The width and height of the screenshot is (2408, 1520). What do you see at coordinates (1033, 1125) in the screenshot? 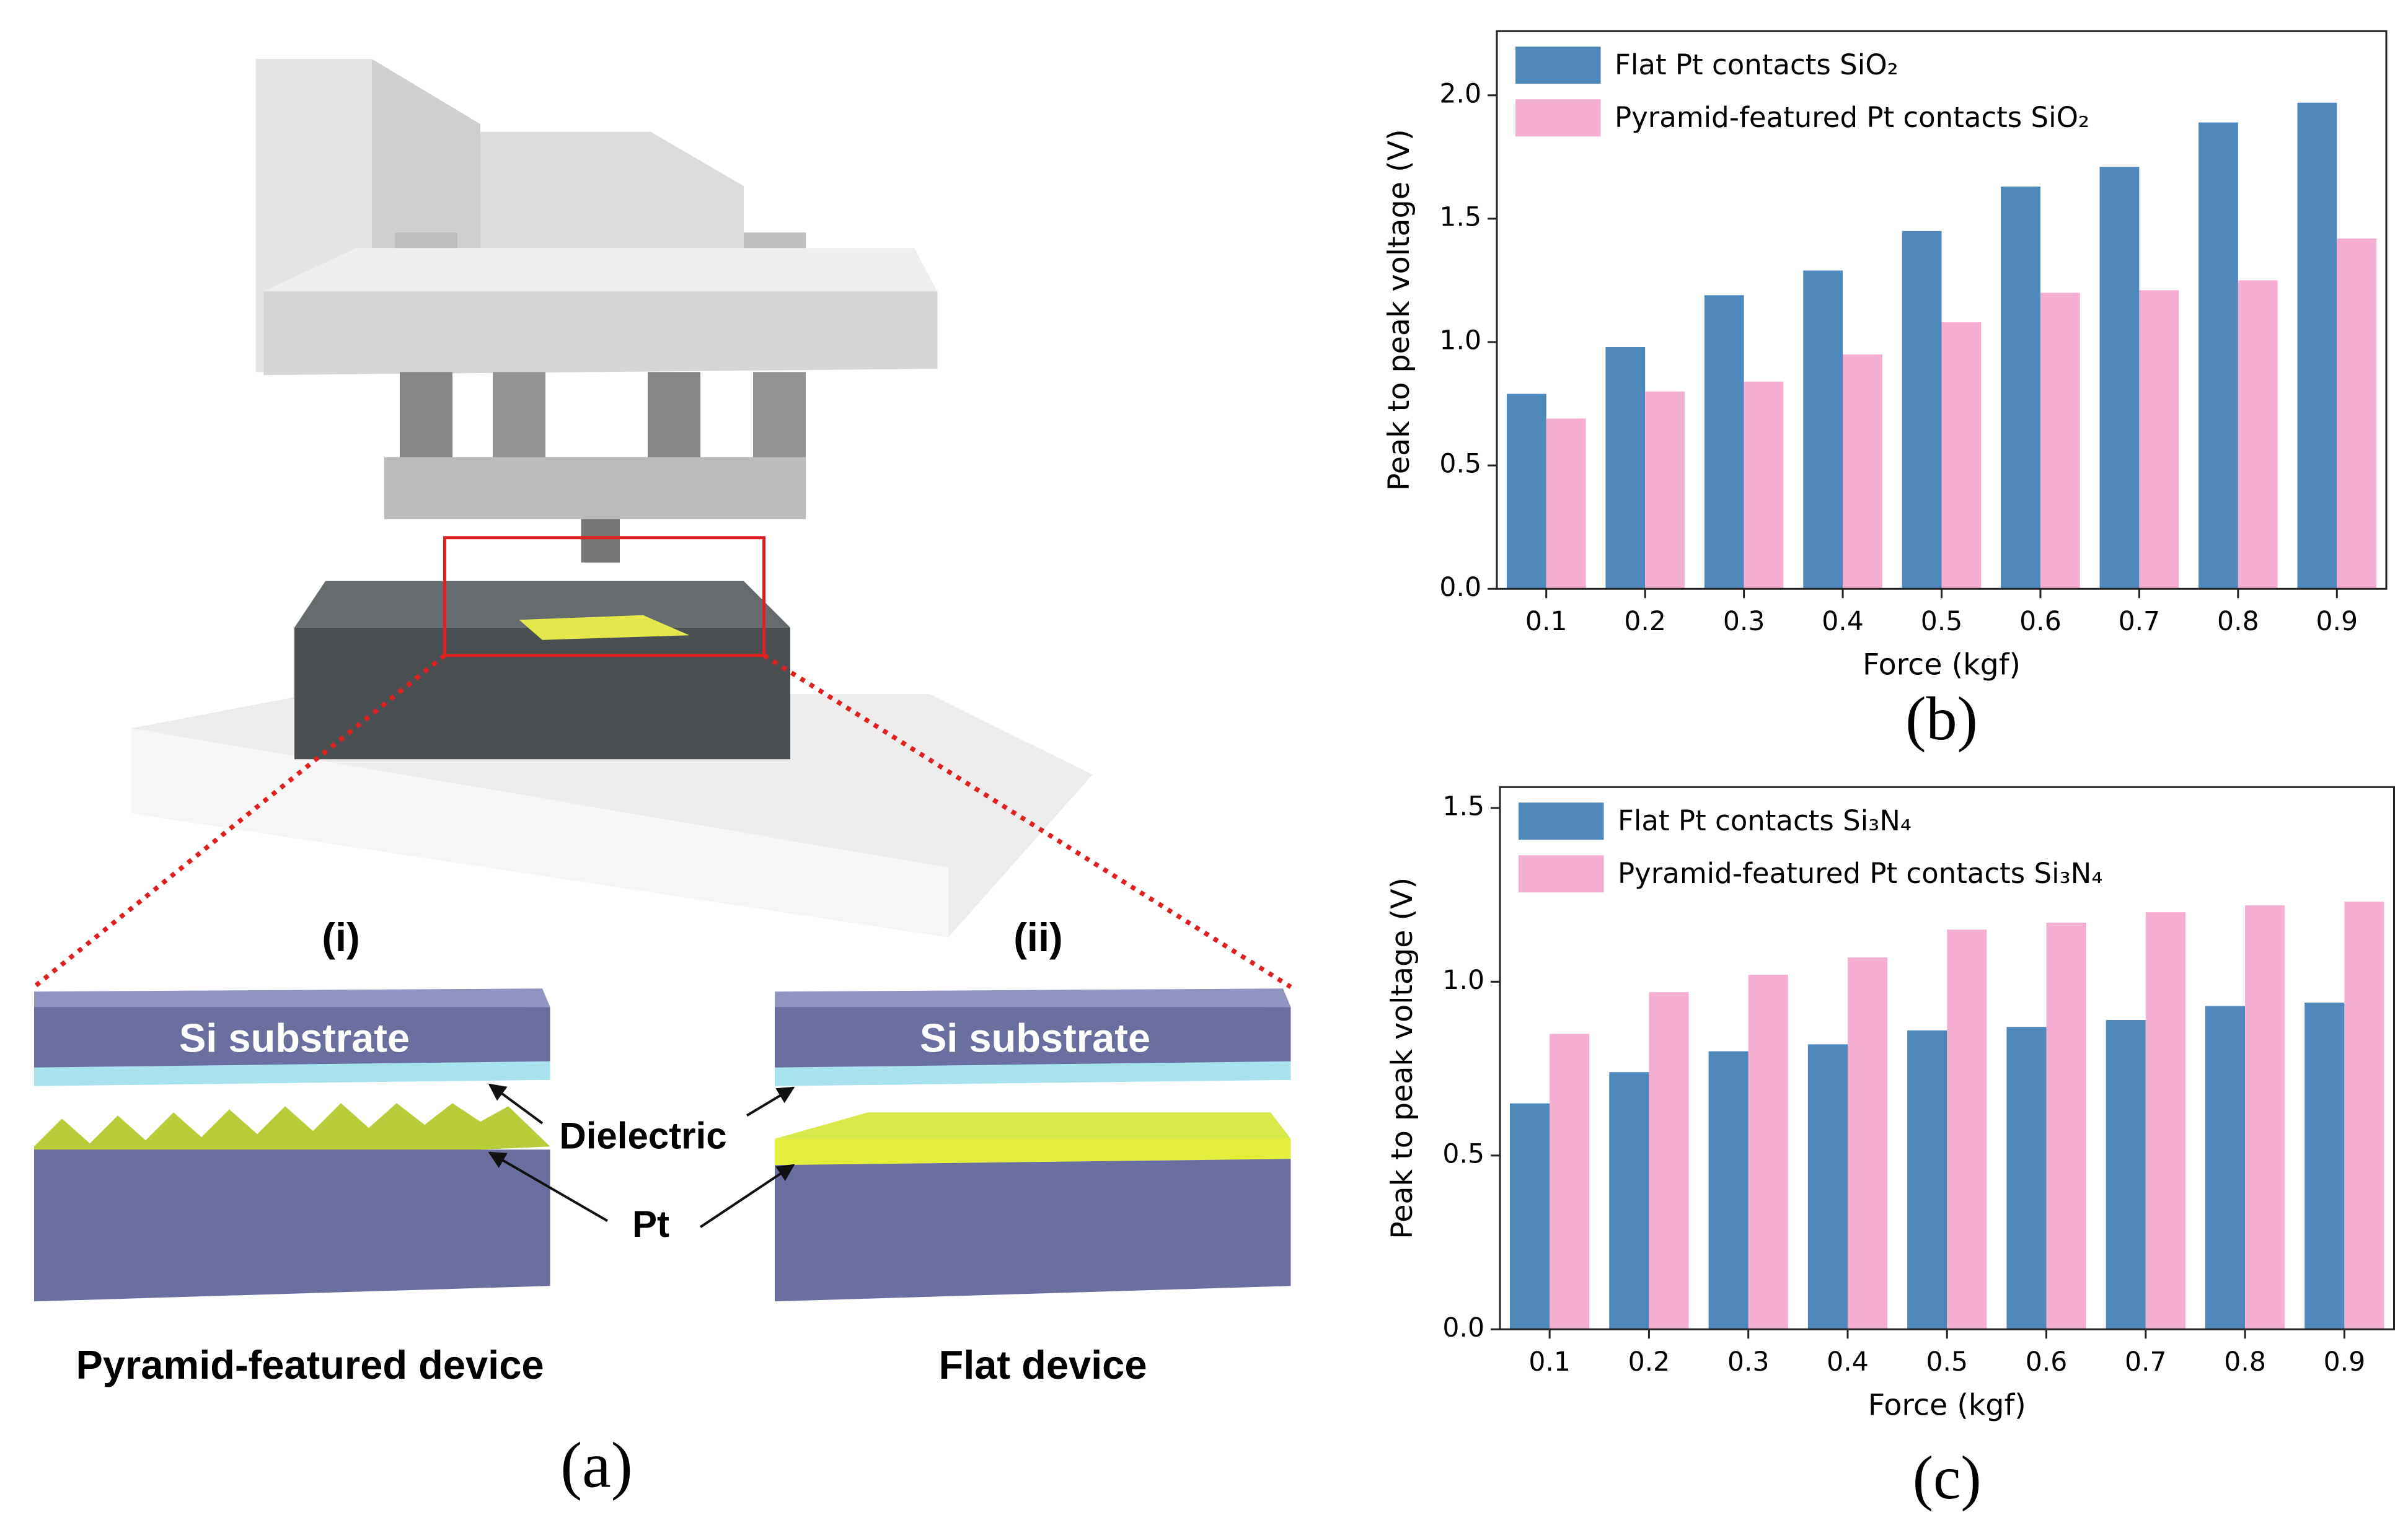
I see `pt-top` at bounding box center [1033, 1125].